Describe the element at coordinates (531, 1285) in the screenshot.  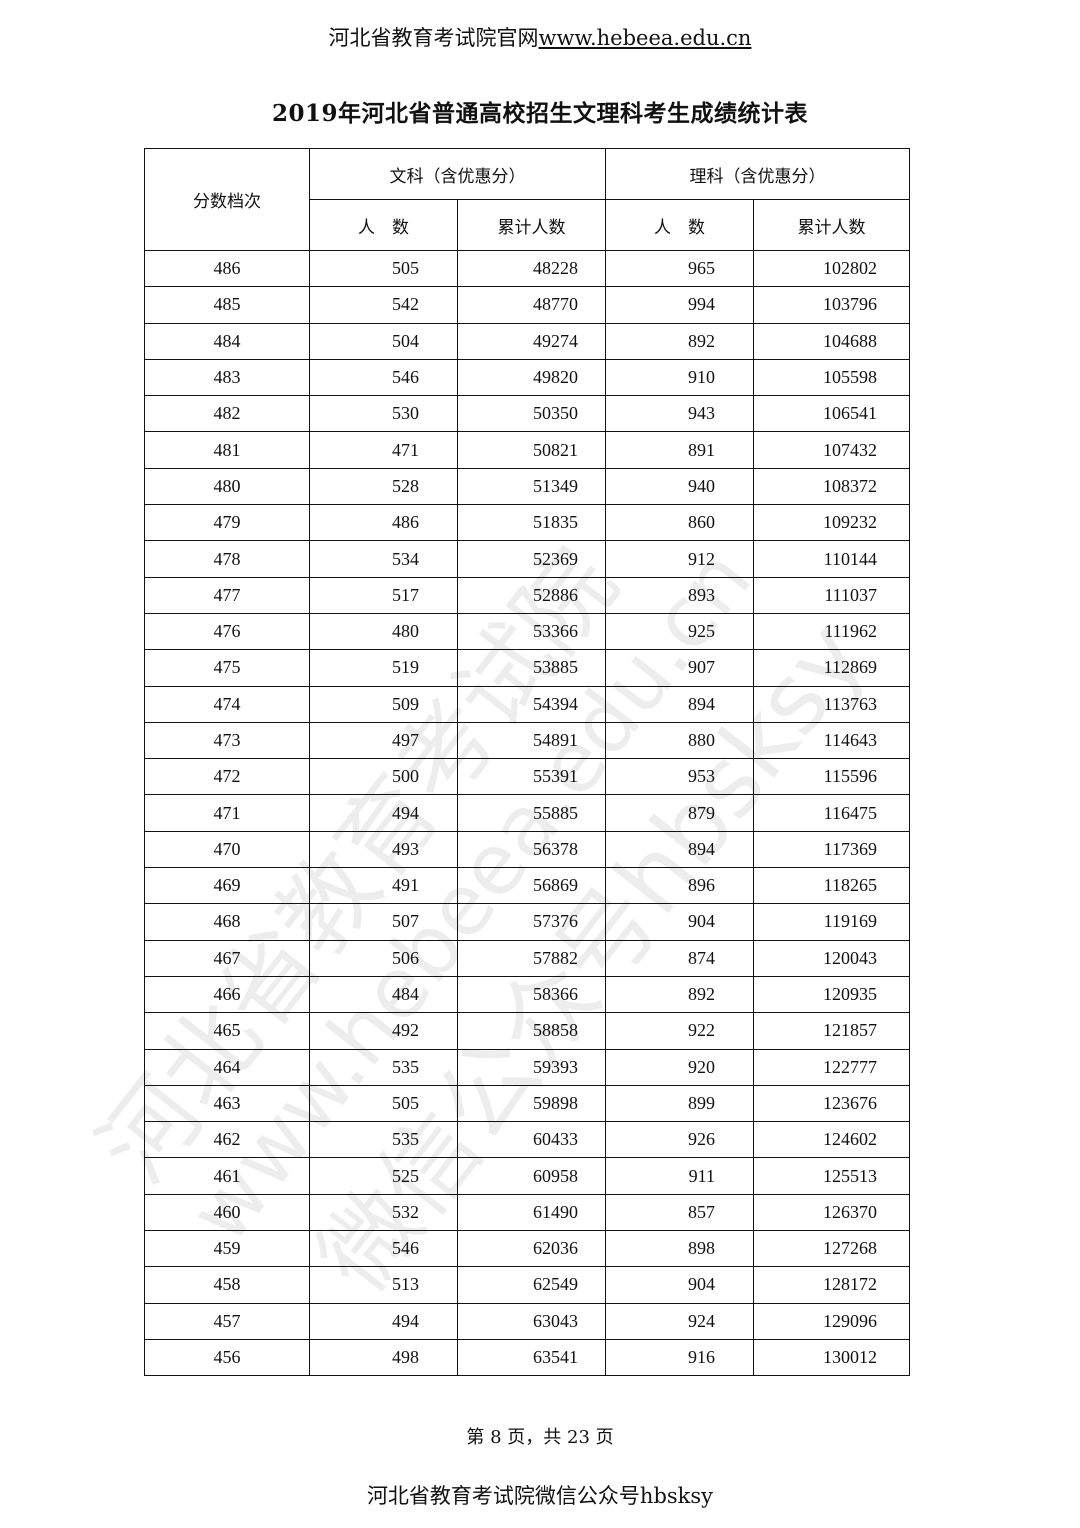
I see `liberal-cumulative-cell: 62549` at that location.